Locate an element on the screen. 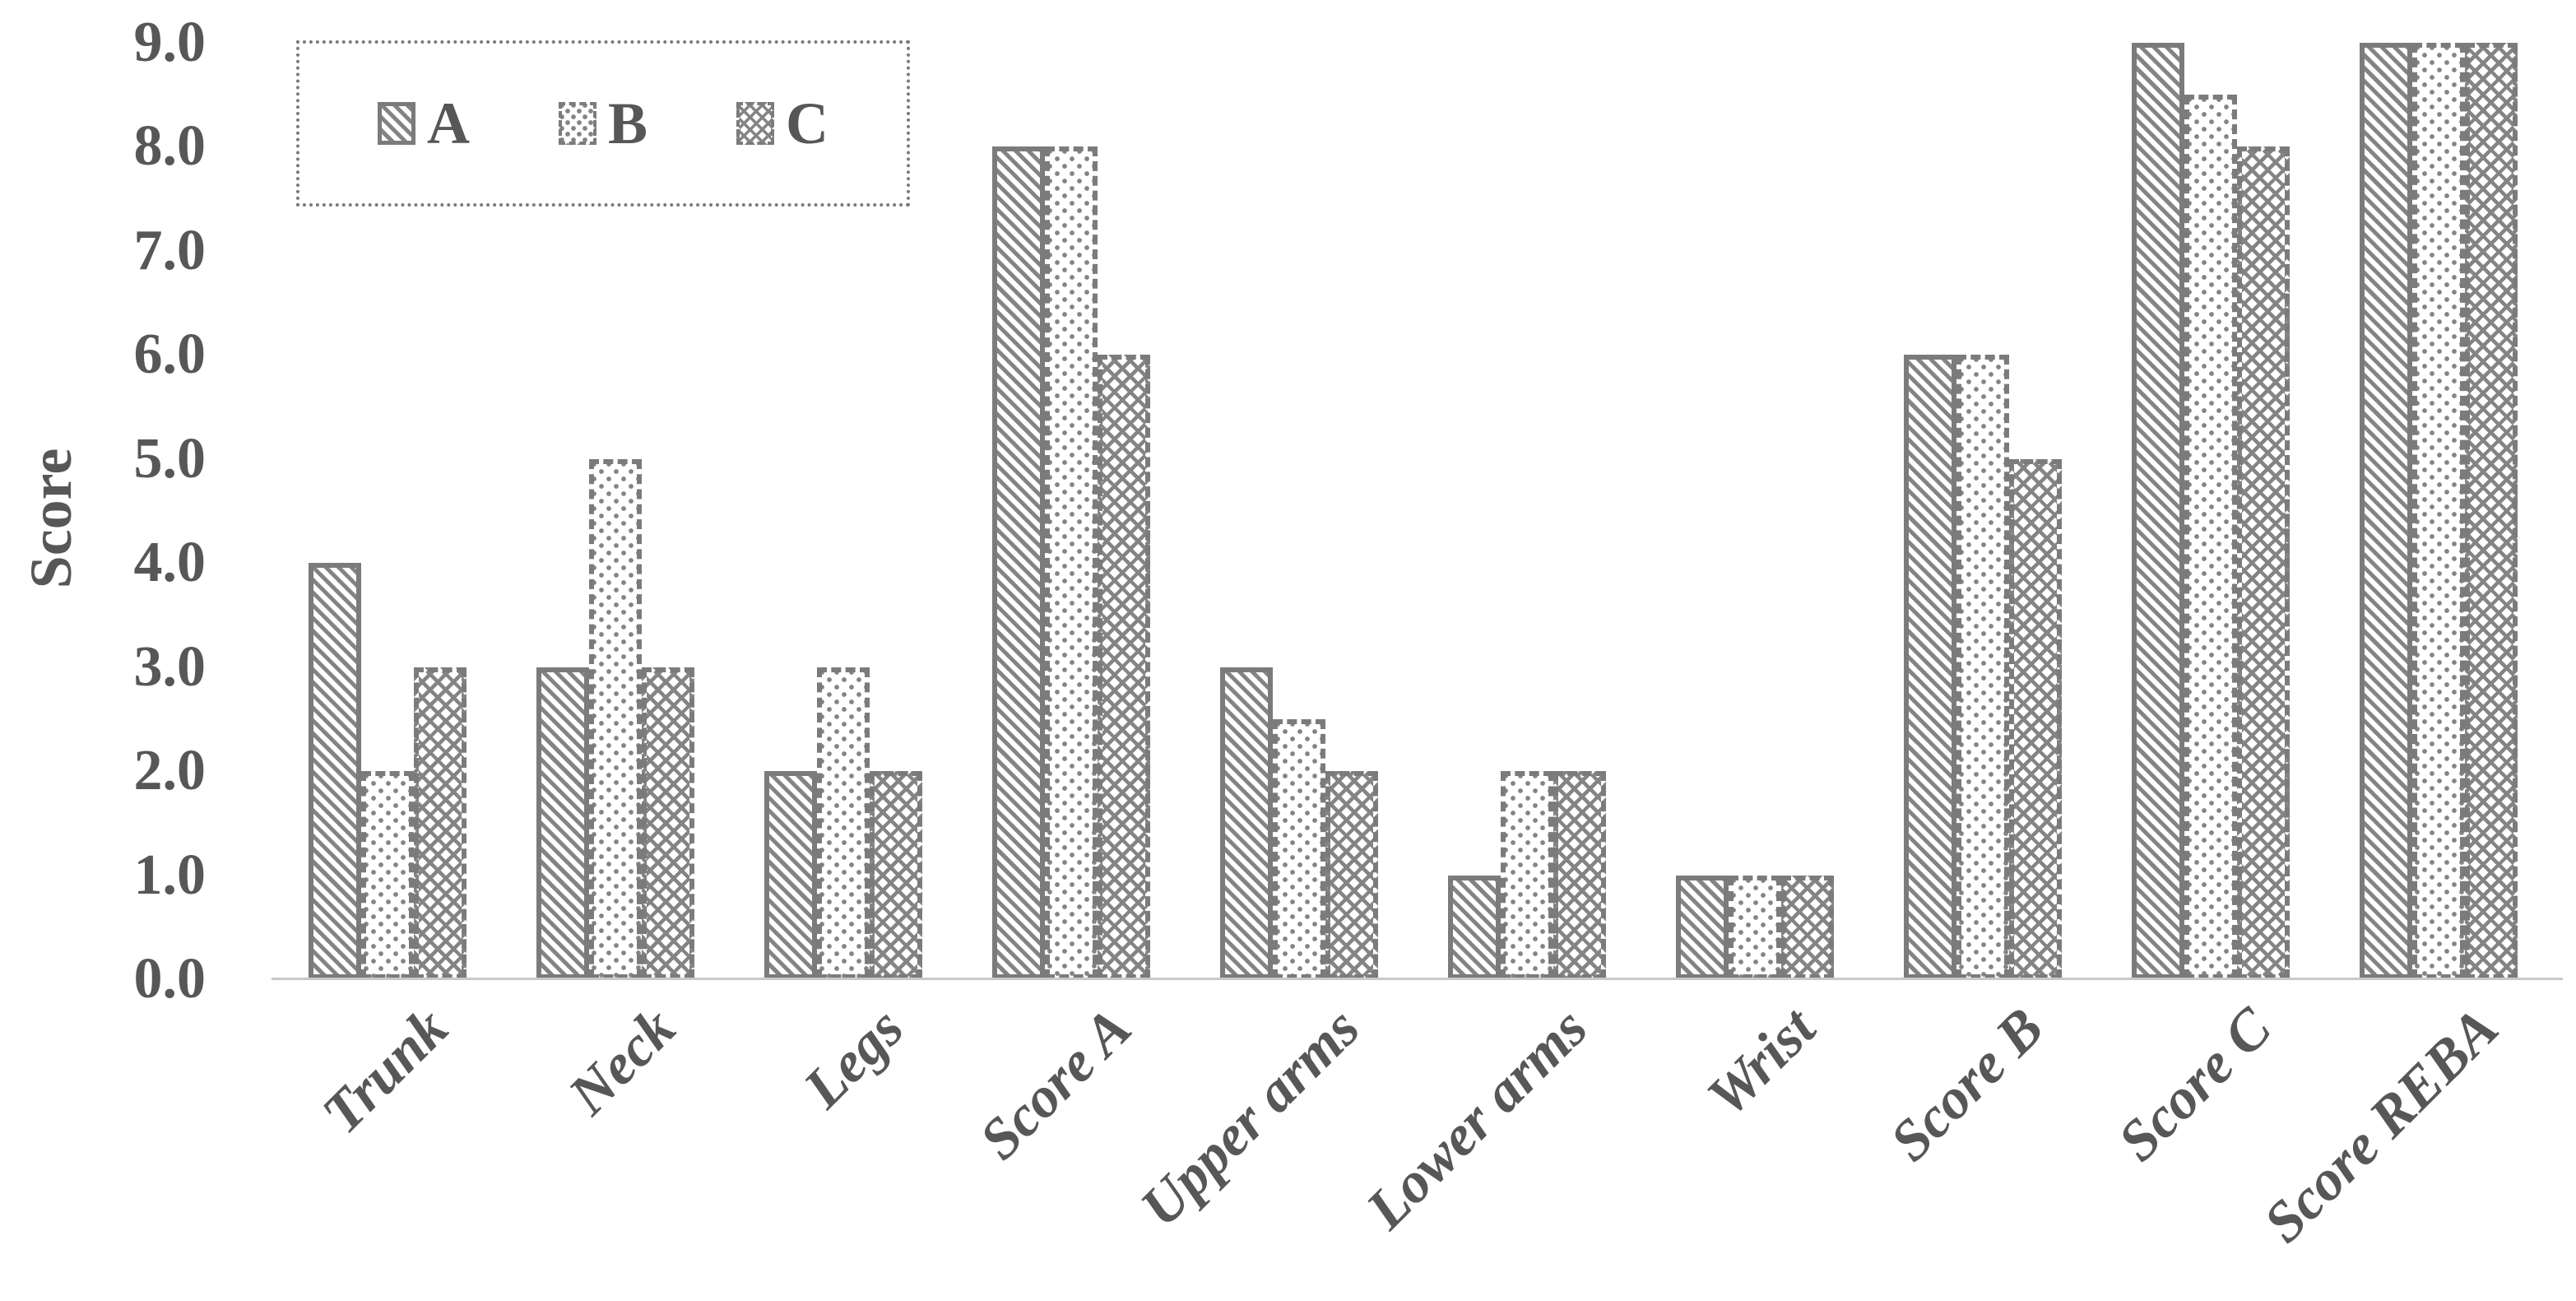 Image resolution: width=2576 pixels, height=1301 pixels. x-label-score-a: Score A is located at coordinates (1056, 1084).